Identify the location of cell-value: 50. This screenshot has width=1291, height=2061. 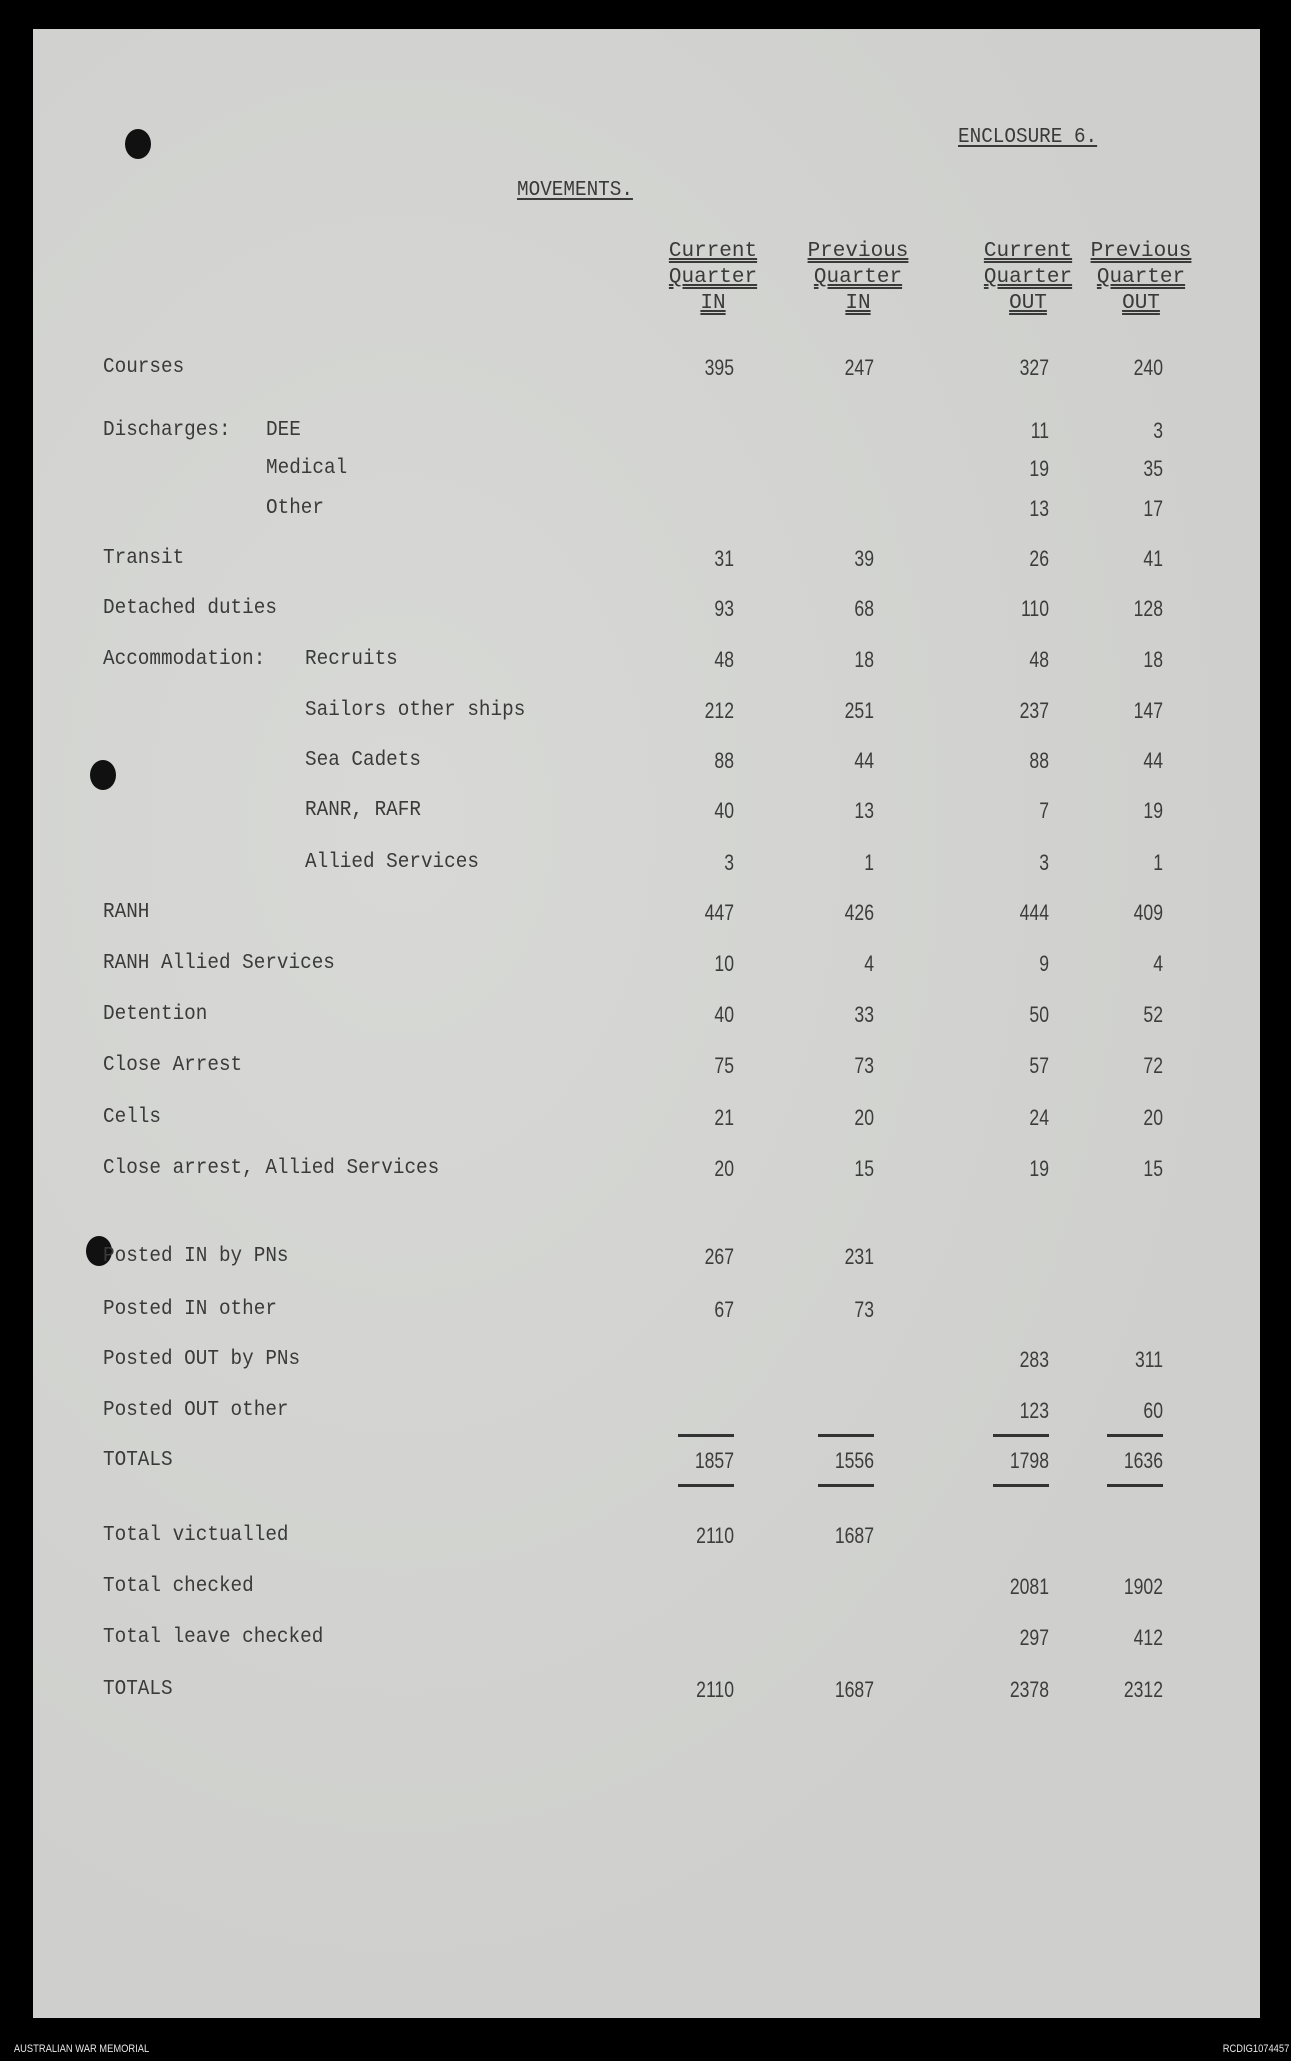
(1039, 1014).